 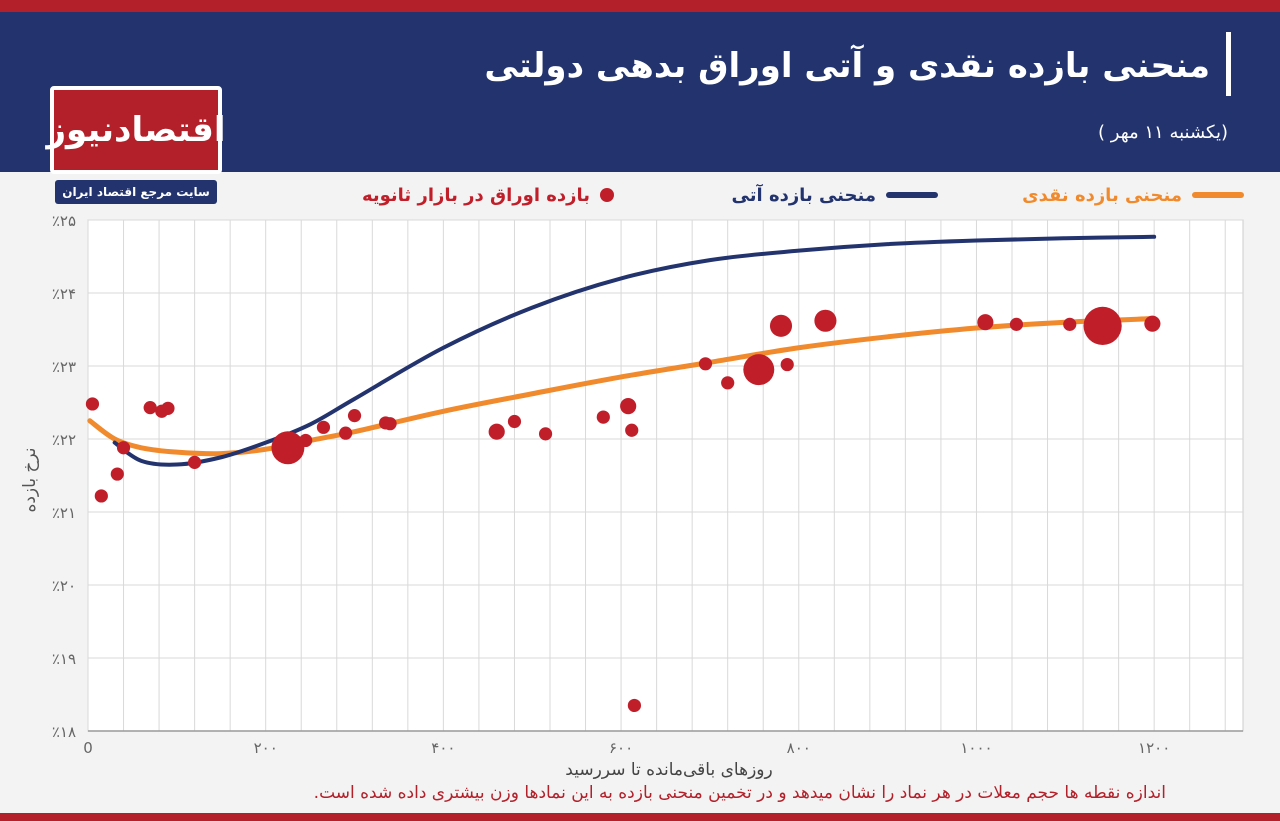 What do you see at coordinates (799, 748) in the screenshot?
I see `x-tick-label: ۸۰۰` at bounding box center [799, 748].